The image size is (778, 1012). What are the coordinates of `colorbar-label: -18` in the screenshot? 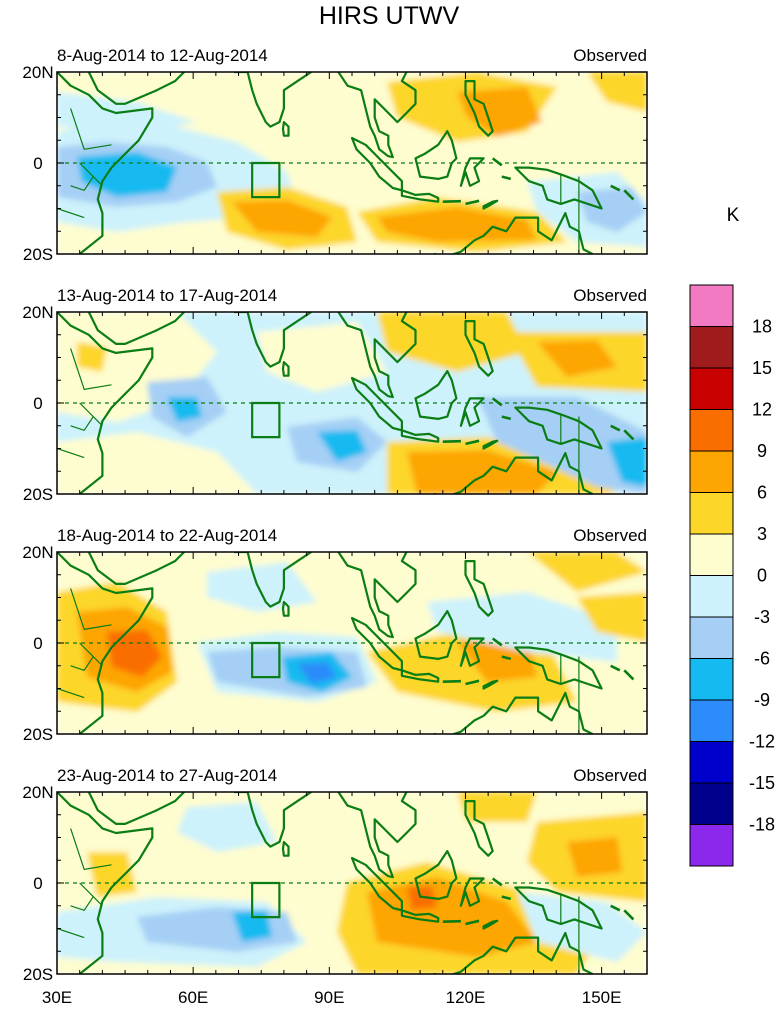 It's located at (762, 825).